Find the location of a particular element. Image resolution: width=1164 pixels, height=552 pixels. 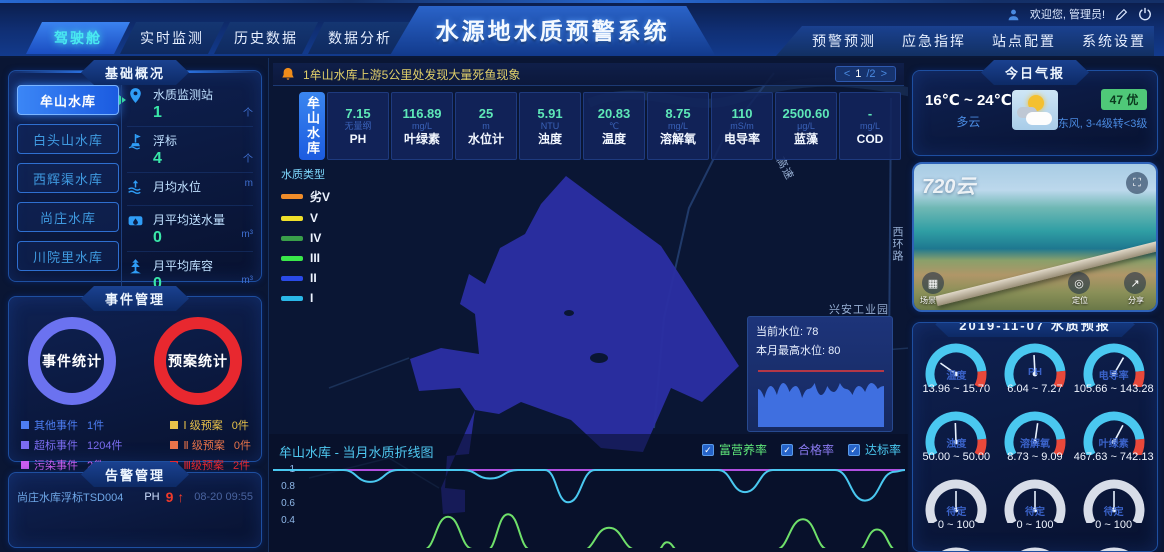

metric-name: 温度 is located at coordinates (613, 138).